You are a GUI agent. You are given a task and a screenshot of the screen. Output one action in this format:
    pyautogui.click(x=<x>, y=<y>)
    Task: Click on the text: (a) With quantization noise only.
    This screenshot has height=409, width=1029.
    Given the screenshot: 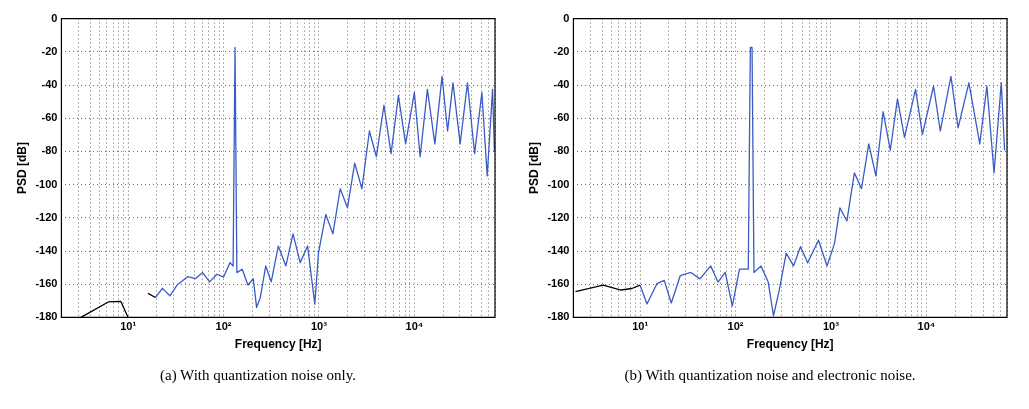 What is the action you would take?
    pyautogui.click(x=258, y=375)
    